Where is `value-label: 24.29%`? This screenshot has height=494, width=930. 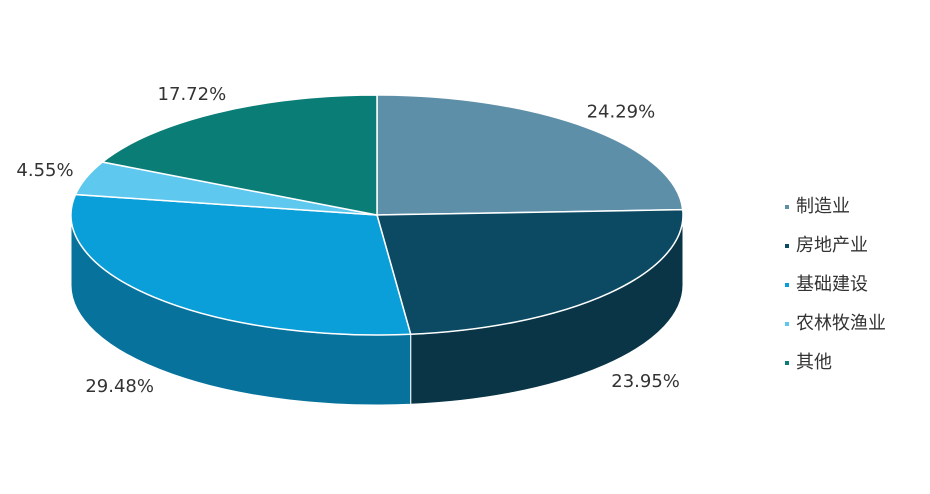 value-label: 24.29% is located at coordinates (621, 112).